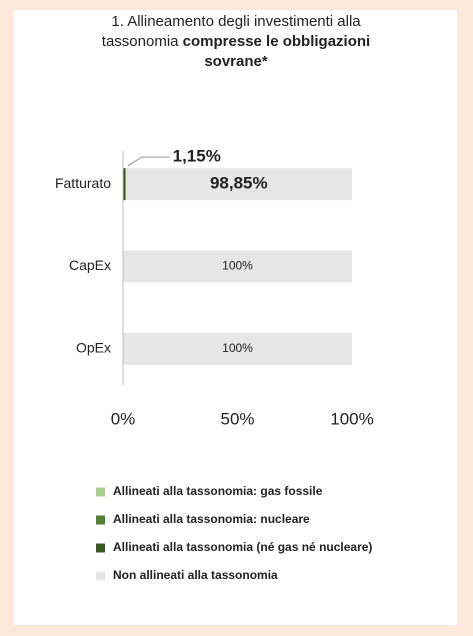 This screenshot has width=473, height=636. What do you see at coordinates (90, 265) in the screenshot?
I see `category-label: CapEx` at bounding box center [90, 265].